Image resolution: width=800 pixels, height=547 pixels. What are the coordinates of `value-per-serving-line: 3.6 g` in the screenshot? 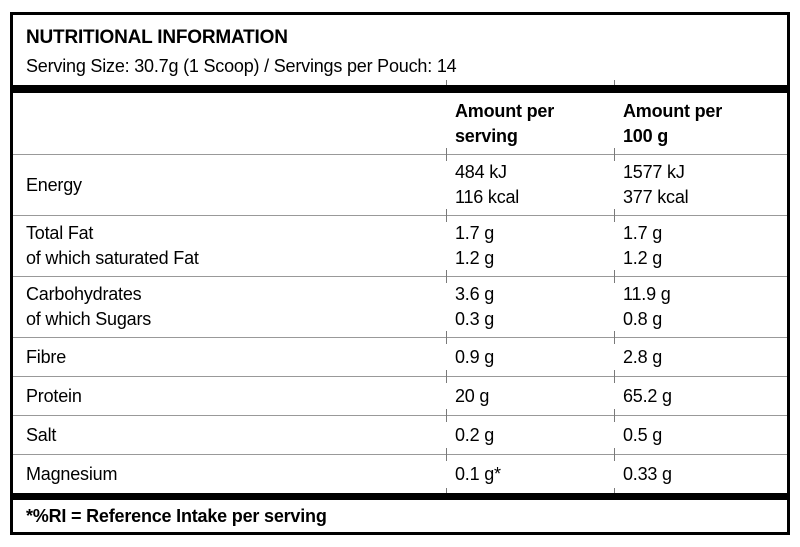 It's located at (475, 294).